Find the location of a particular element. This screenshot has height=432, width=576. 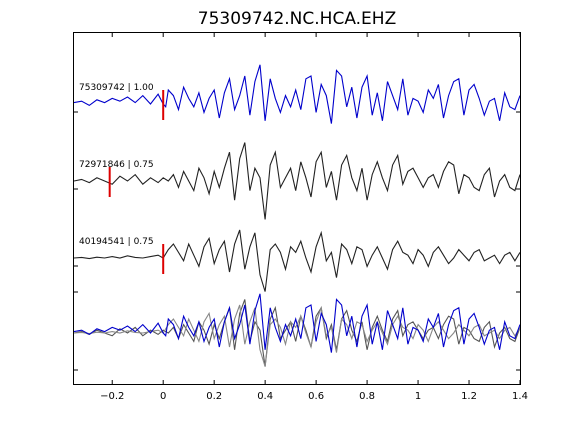

x-tick-label: 0.4 is located at coordinates (265, 396).